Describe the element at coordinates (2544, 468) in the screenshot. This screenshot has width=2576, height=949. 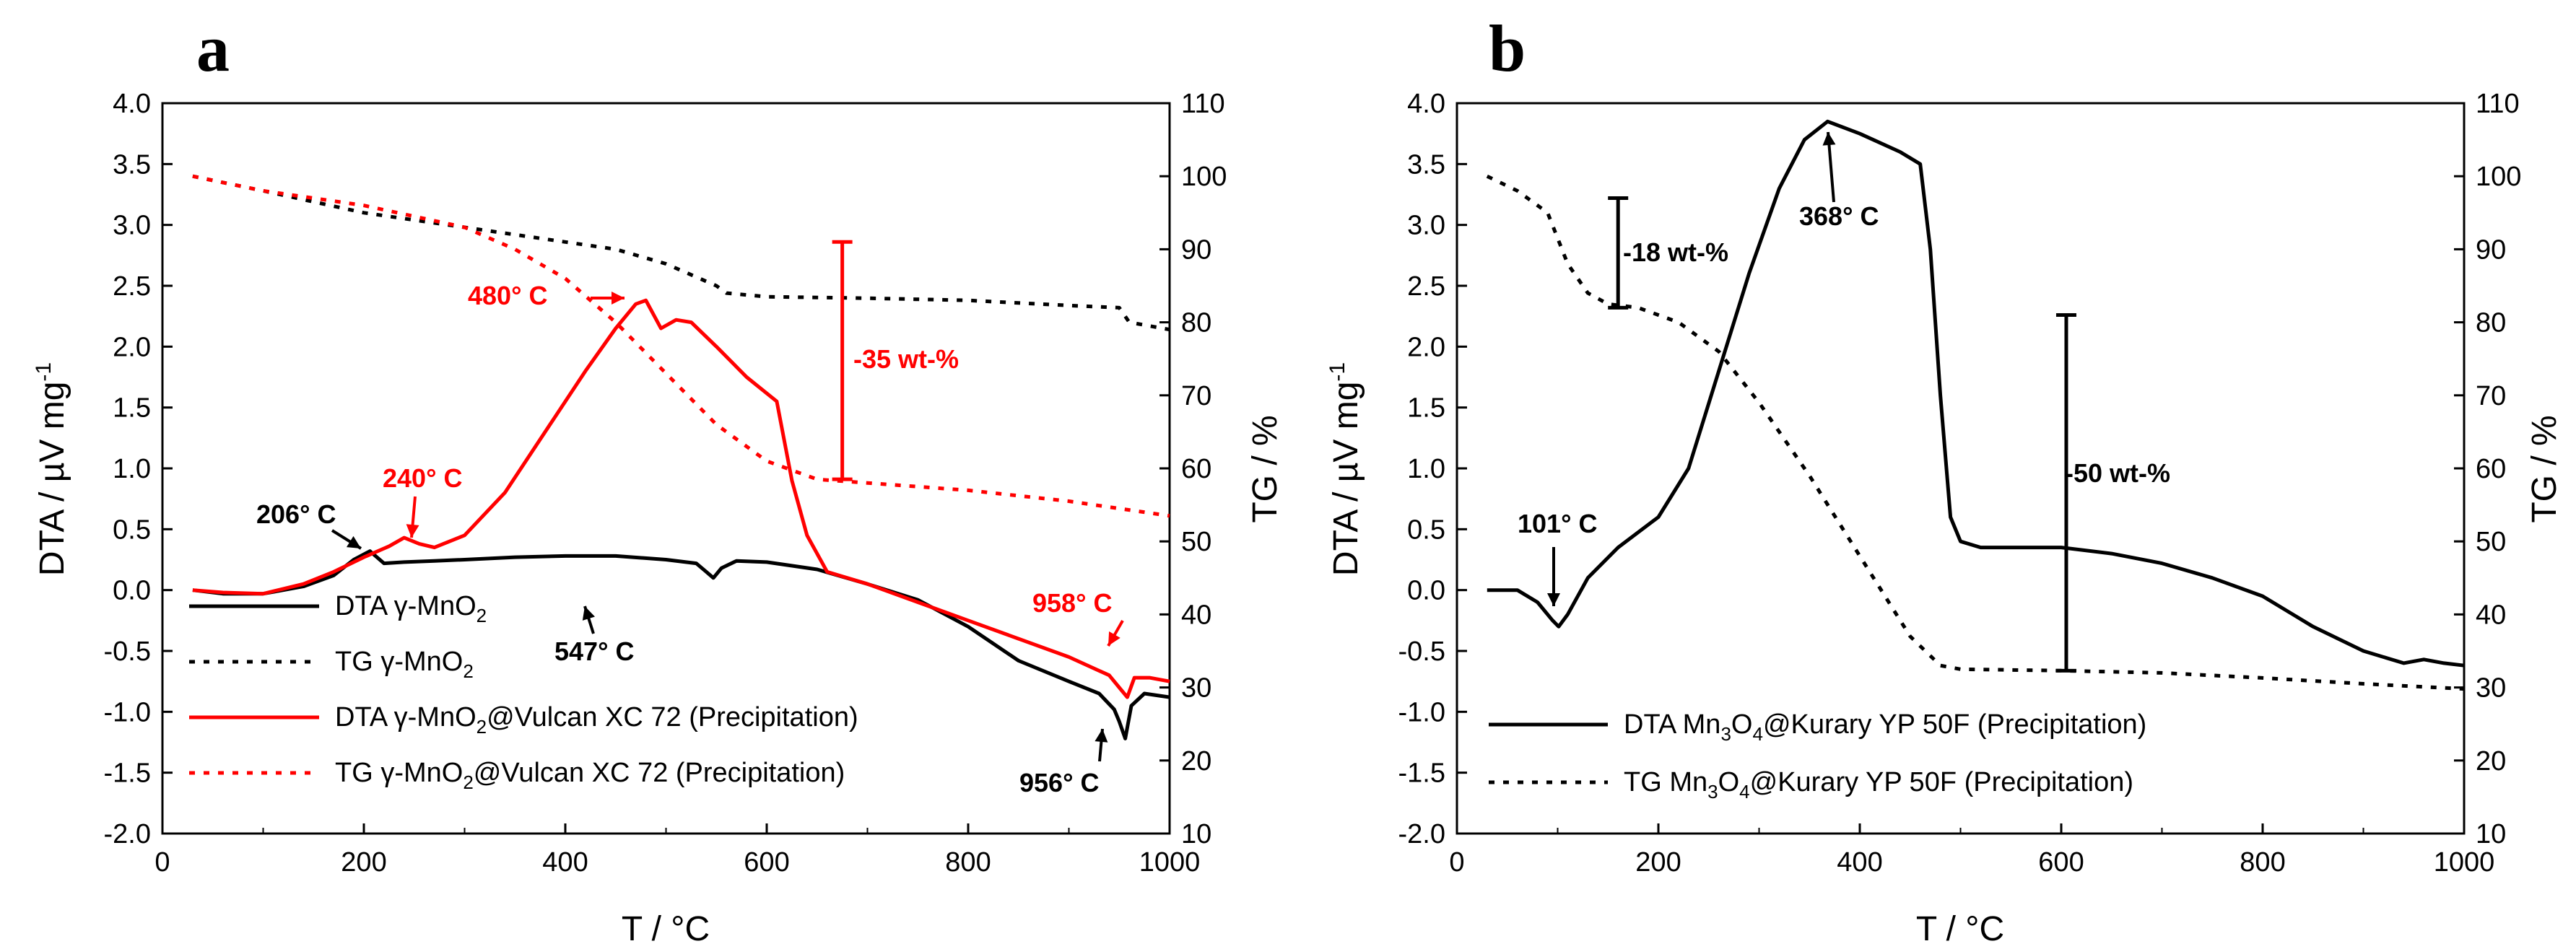
I see `panel-b-y2-axis-title: TG / %` at that location.